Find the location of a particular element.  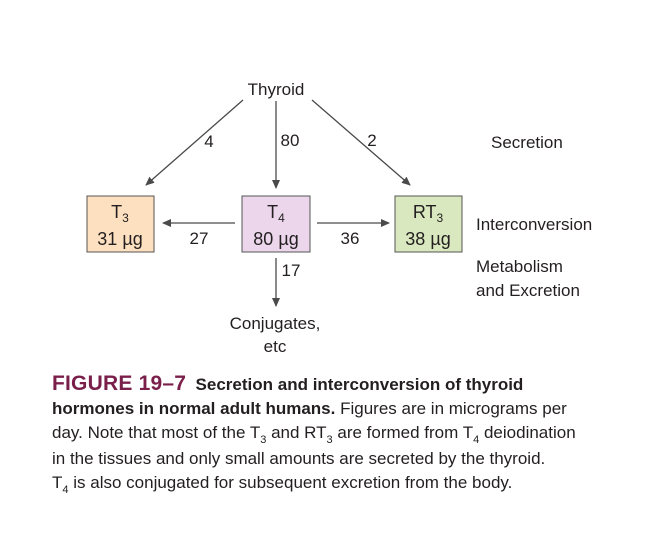

caption-body-1: Figures are in micrograms per is located at coordinates (453, 408).